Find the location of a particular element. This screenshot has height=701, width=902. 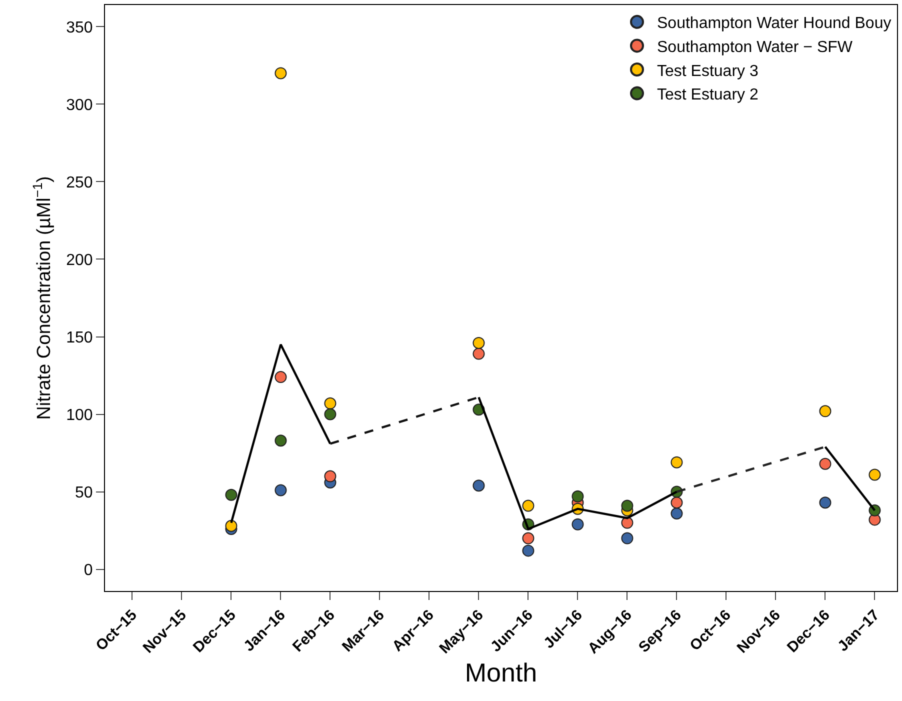

y-tick-label: 50 is located at coordinates (84, 493).